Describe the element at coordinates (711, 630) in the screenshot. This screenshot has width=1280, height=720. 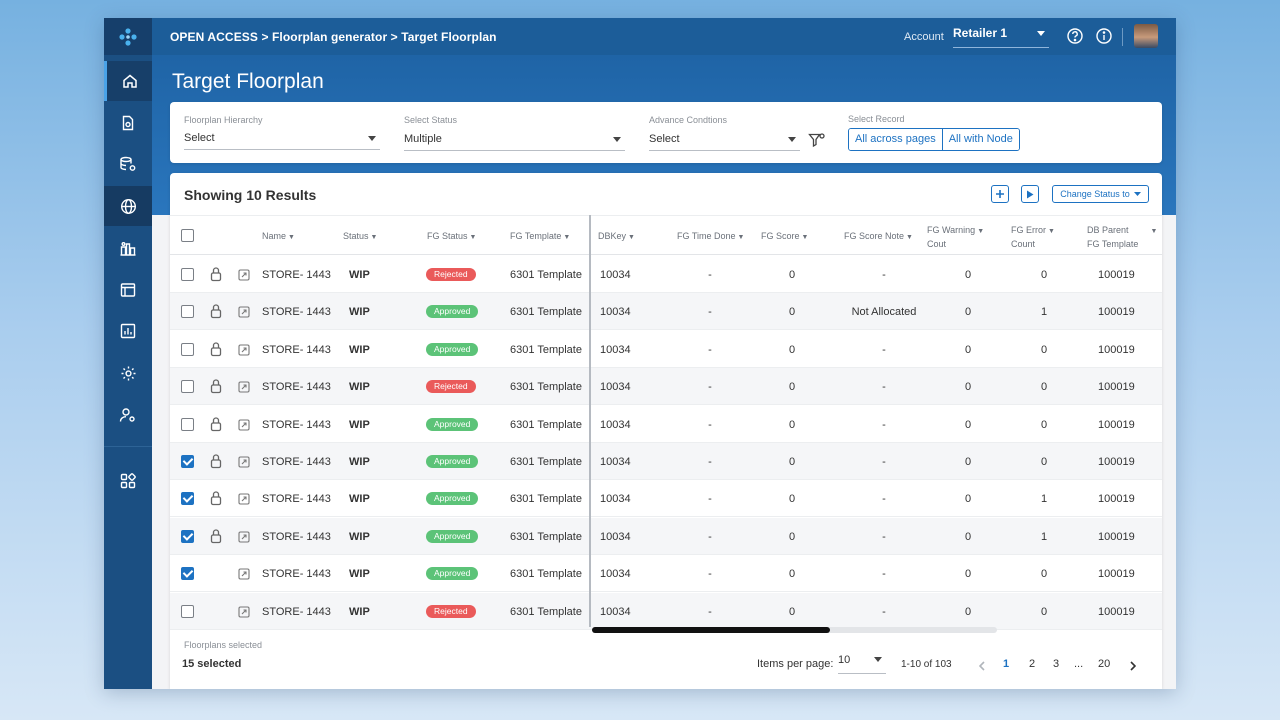
I see `scrollbar-thumb` at that location.